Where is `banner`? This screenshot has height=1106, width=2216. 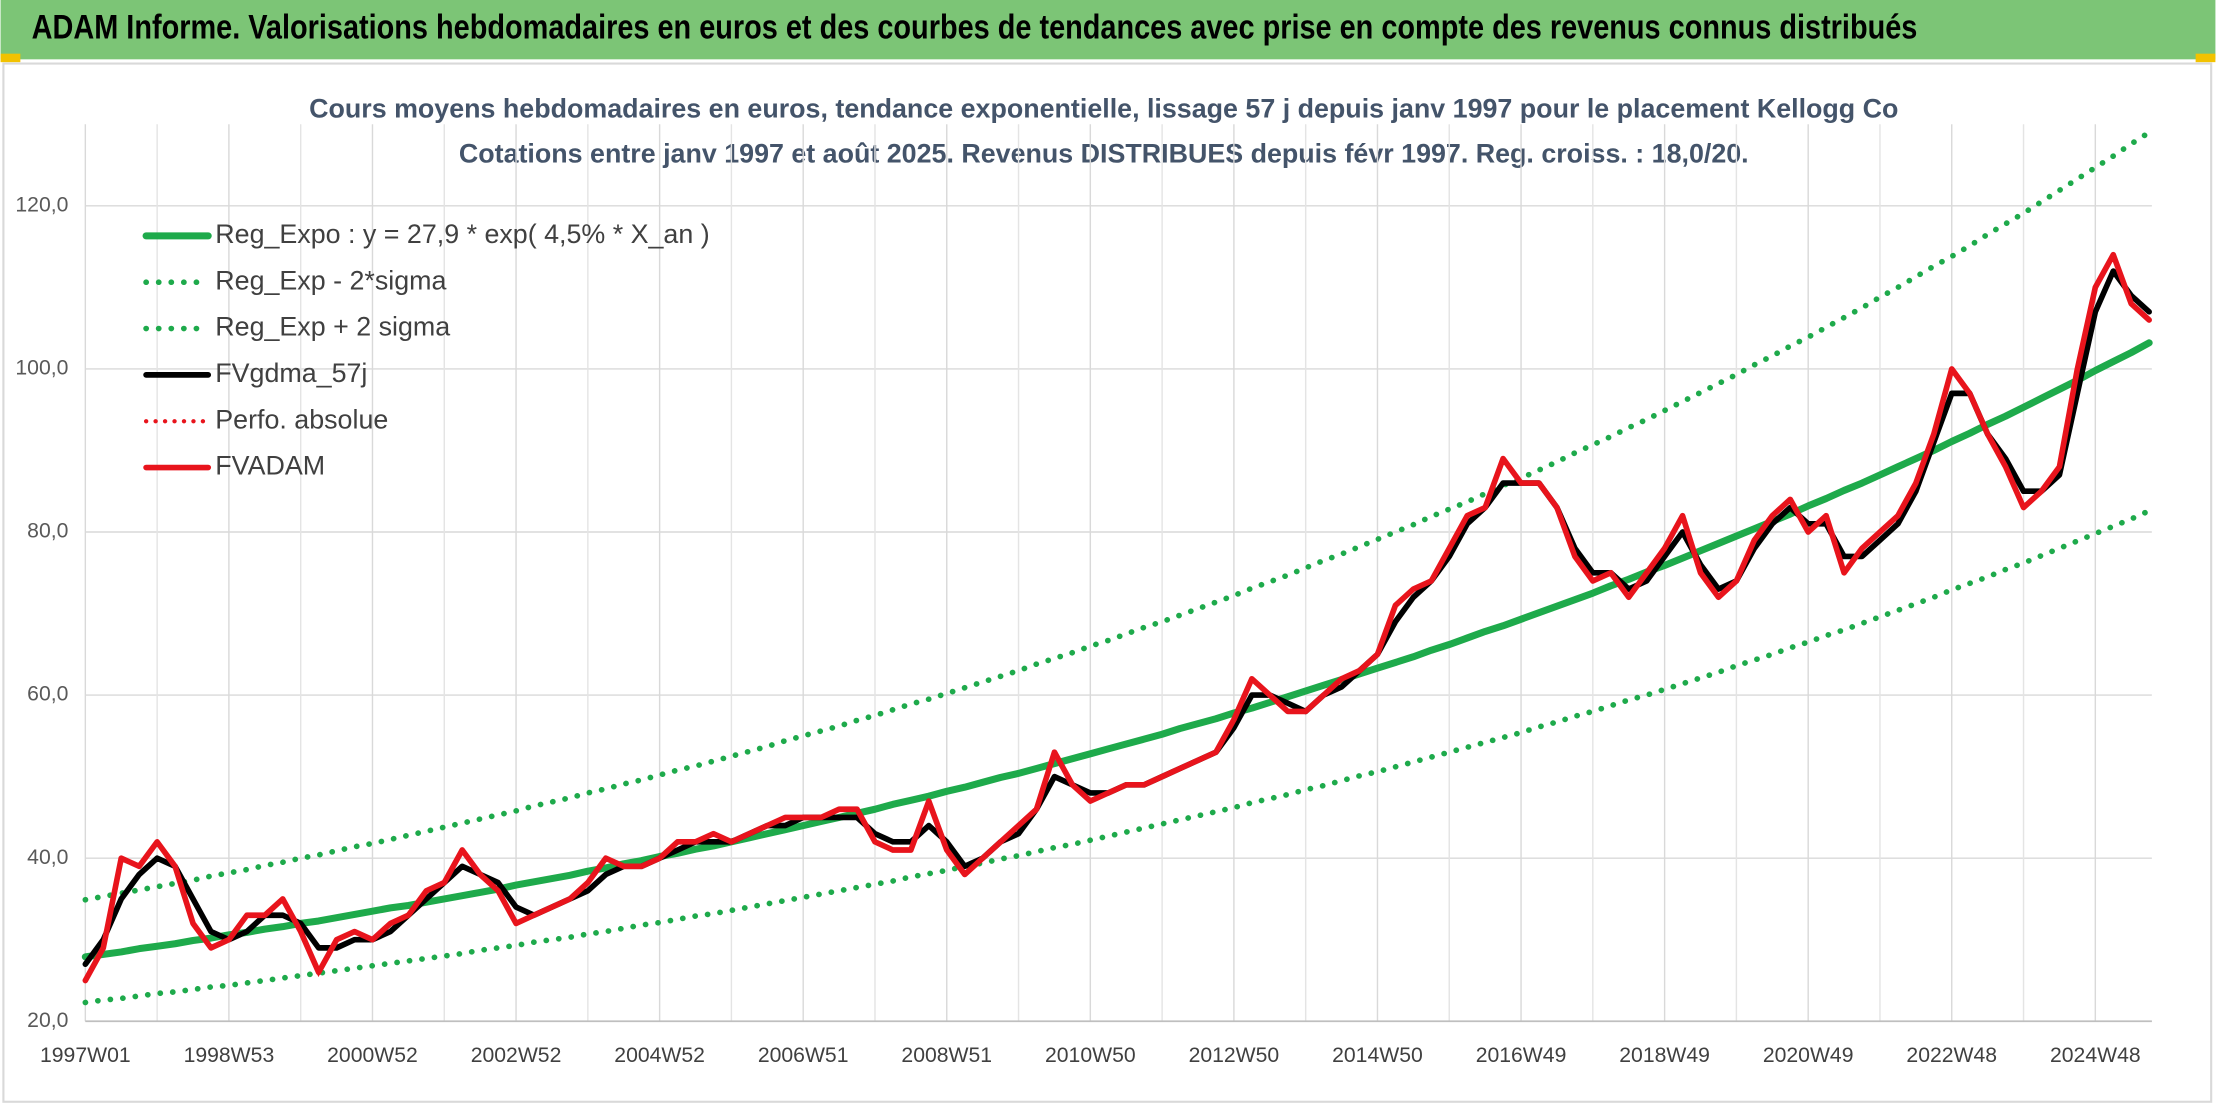
banner is located at coordinates (1108, 30).